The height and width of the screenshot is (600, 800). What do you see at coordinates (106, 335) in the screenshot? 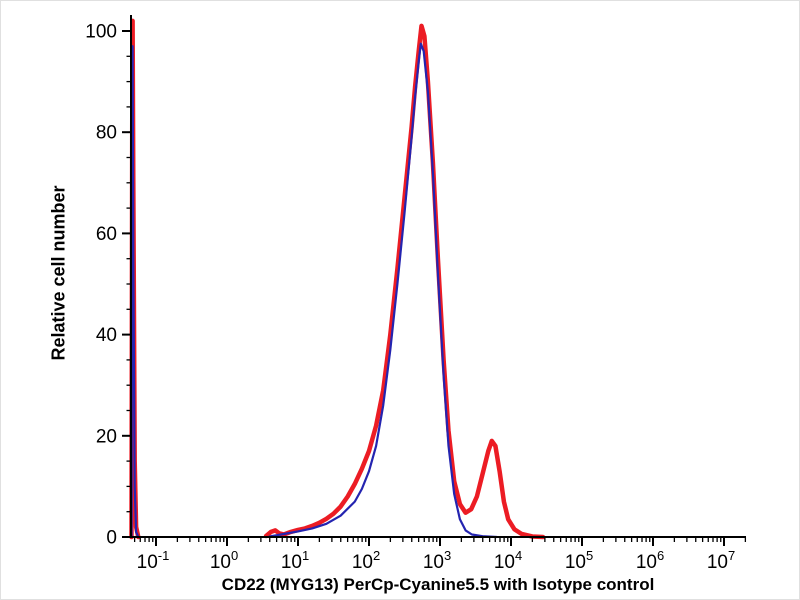
I see `y-tick-label: 40` at bounding box center [106, 335].